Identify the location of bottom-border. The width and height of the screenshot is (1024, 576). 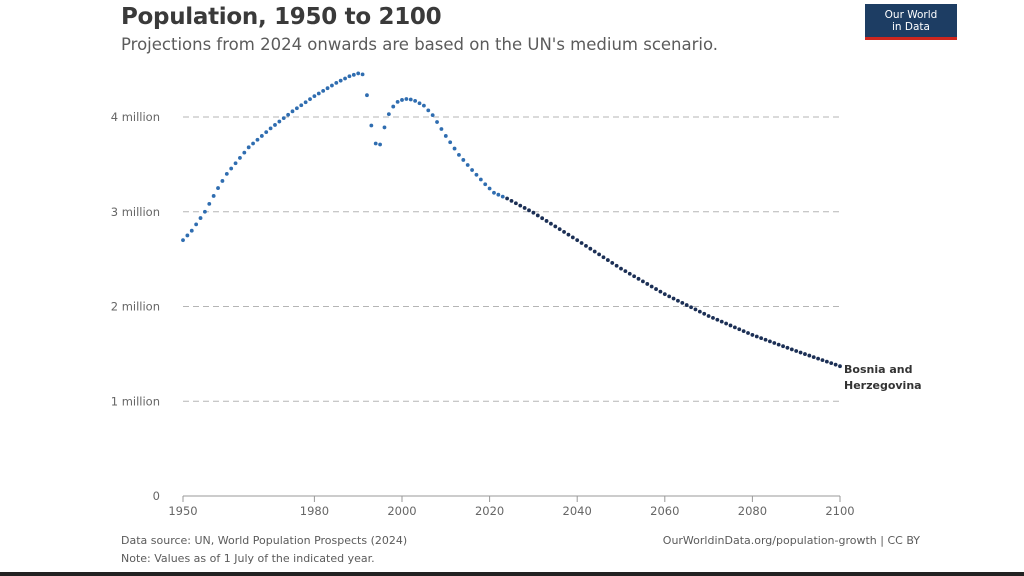
(512, 574).